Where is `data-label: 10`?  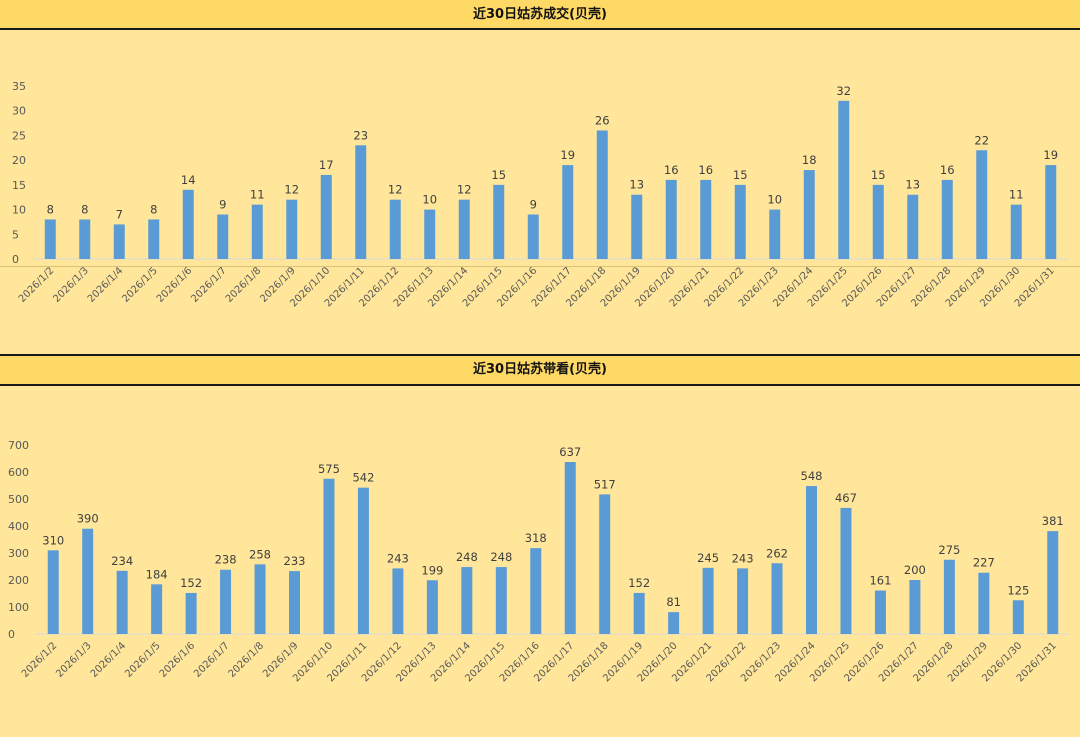 data-label: 10 is located at coordinates (429, 200).